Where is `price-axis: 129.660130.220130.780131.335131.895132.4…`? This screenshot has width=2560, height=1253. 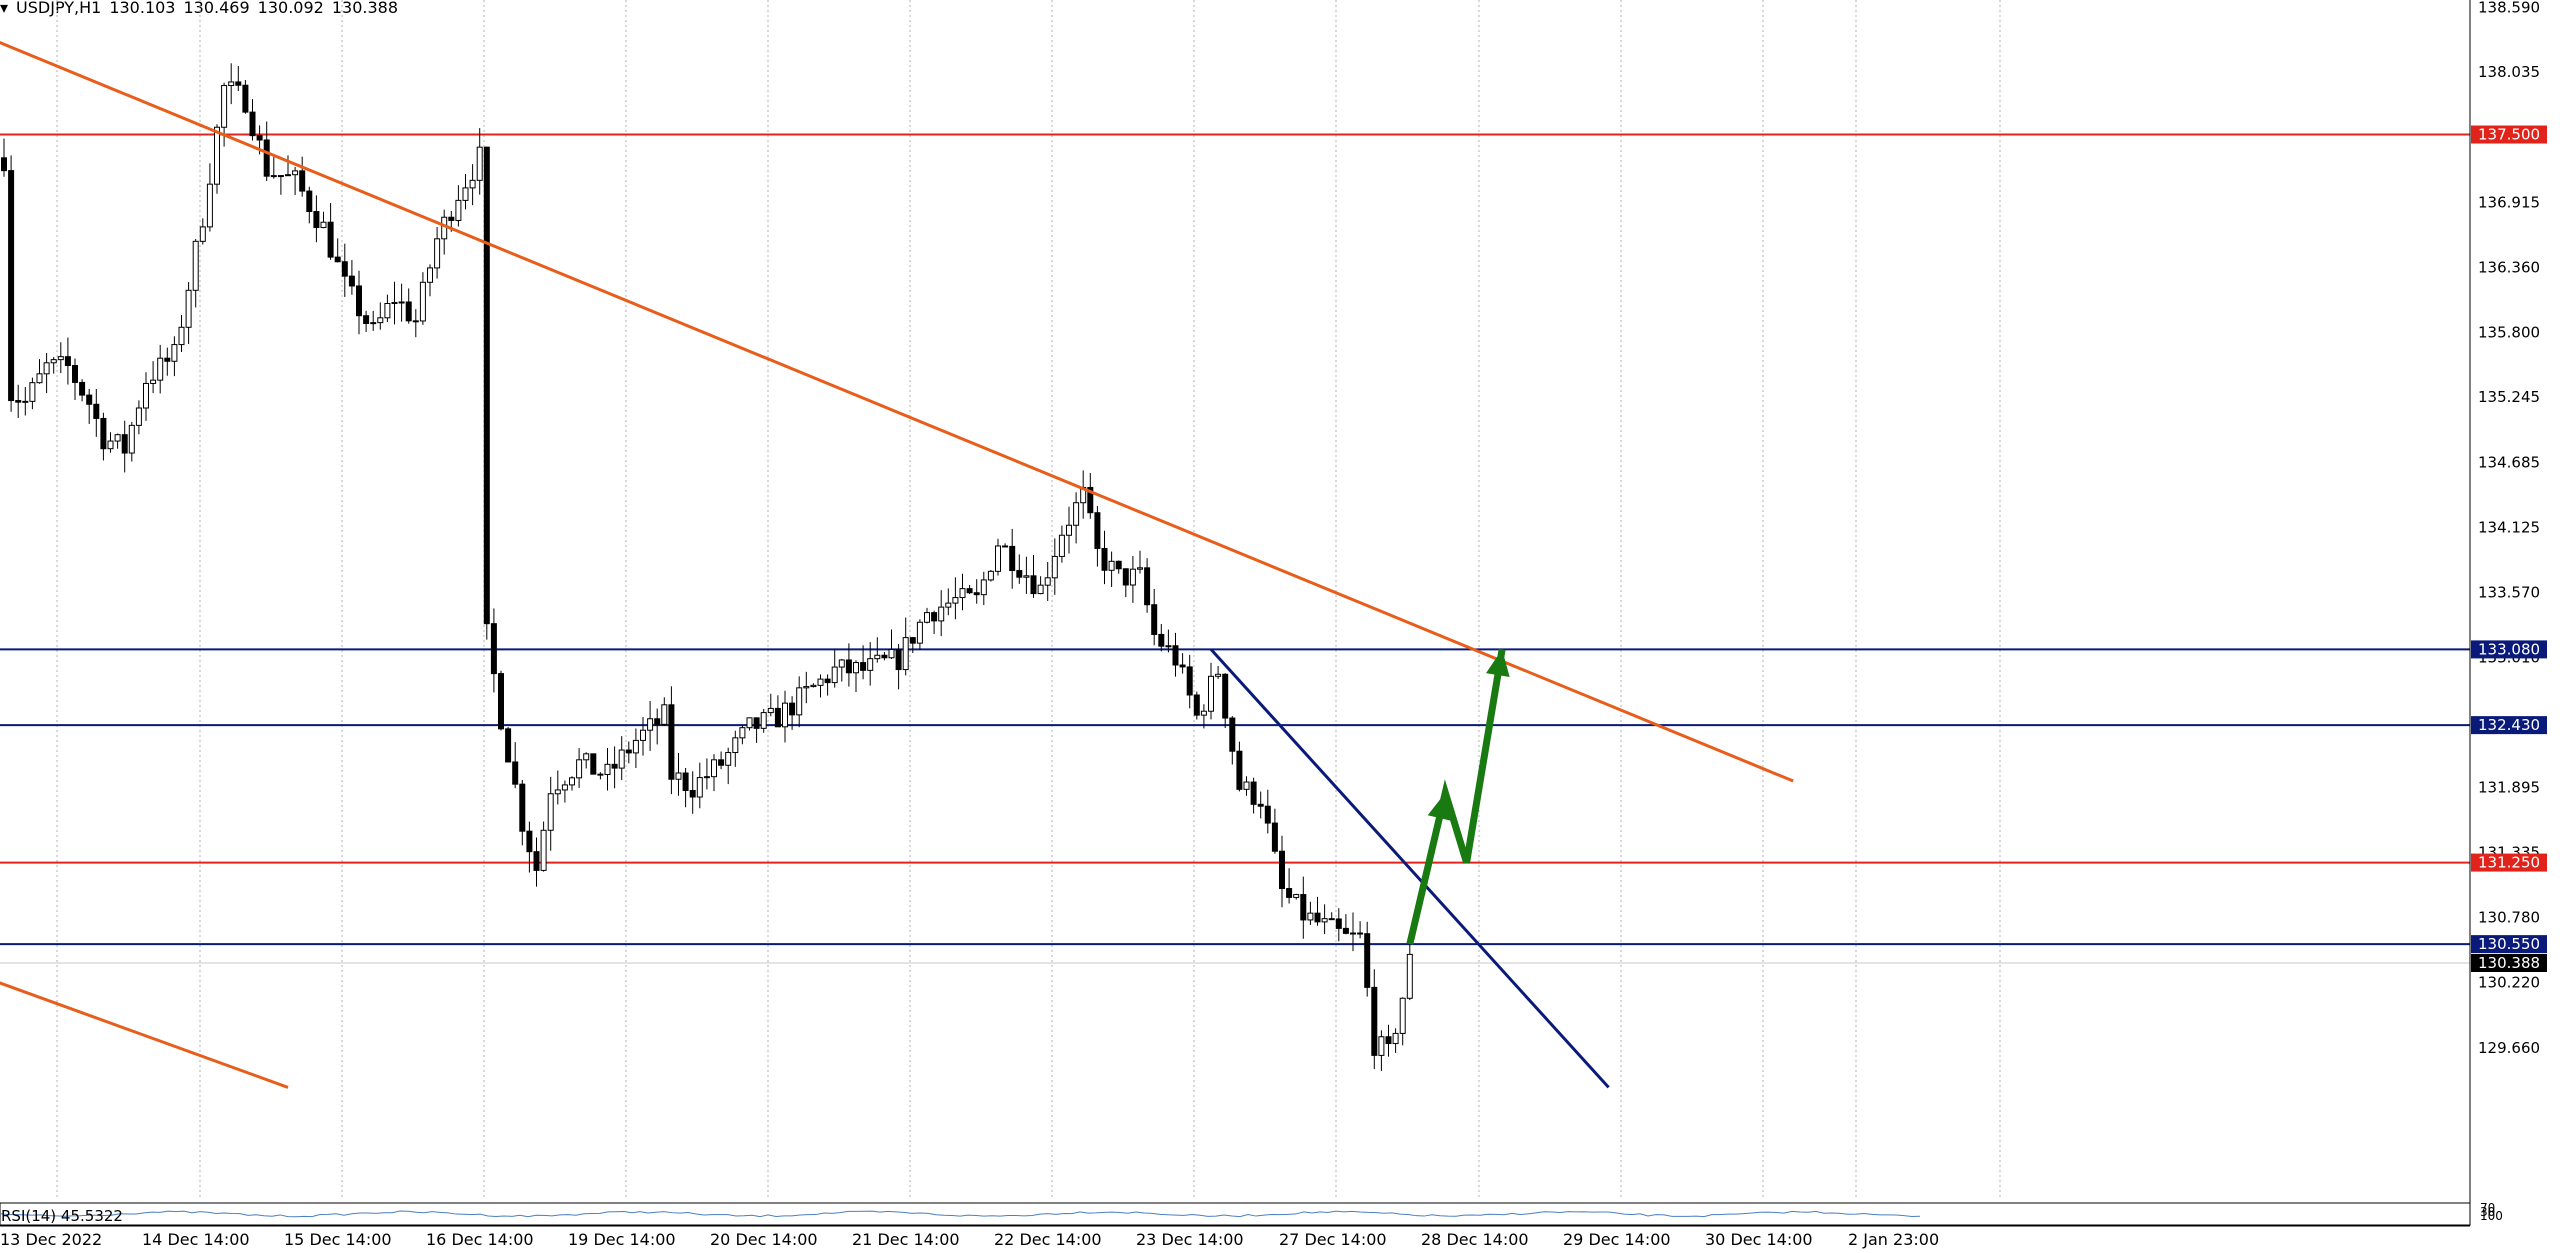
price-axis: 129.660130.220130.780131.335131.895132.4… is located at coordinates (2514, 610).